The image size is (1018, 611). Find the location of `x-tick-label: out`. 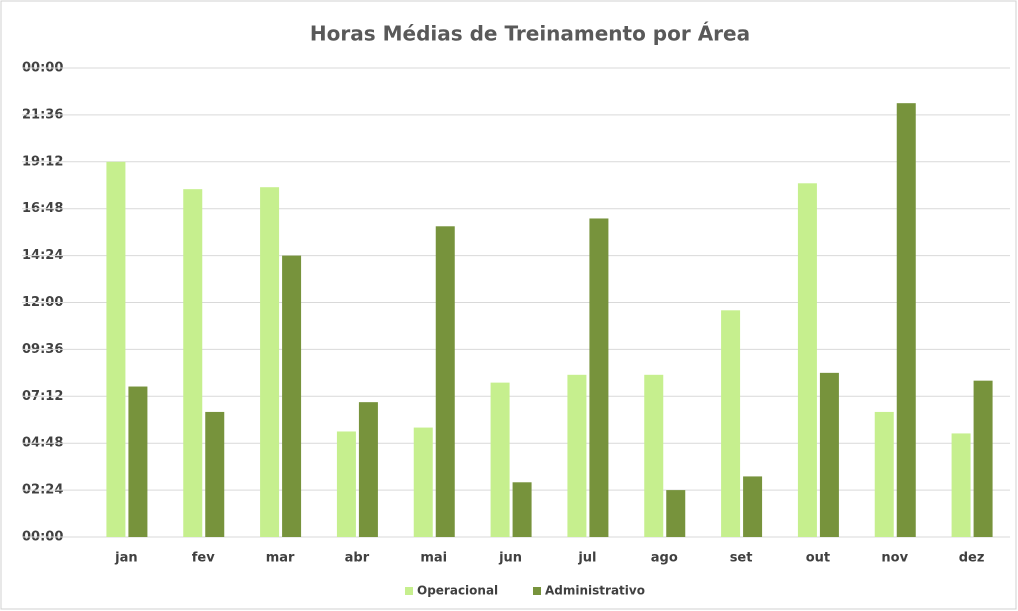

x-tick-label: out is located at coordinates (818, 558).